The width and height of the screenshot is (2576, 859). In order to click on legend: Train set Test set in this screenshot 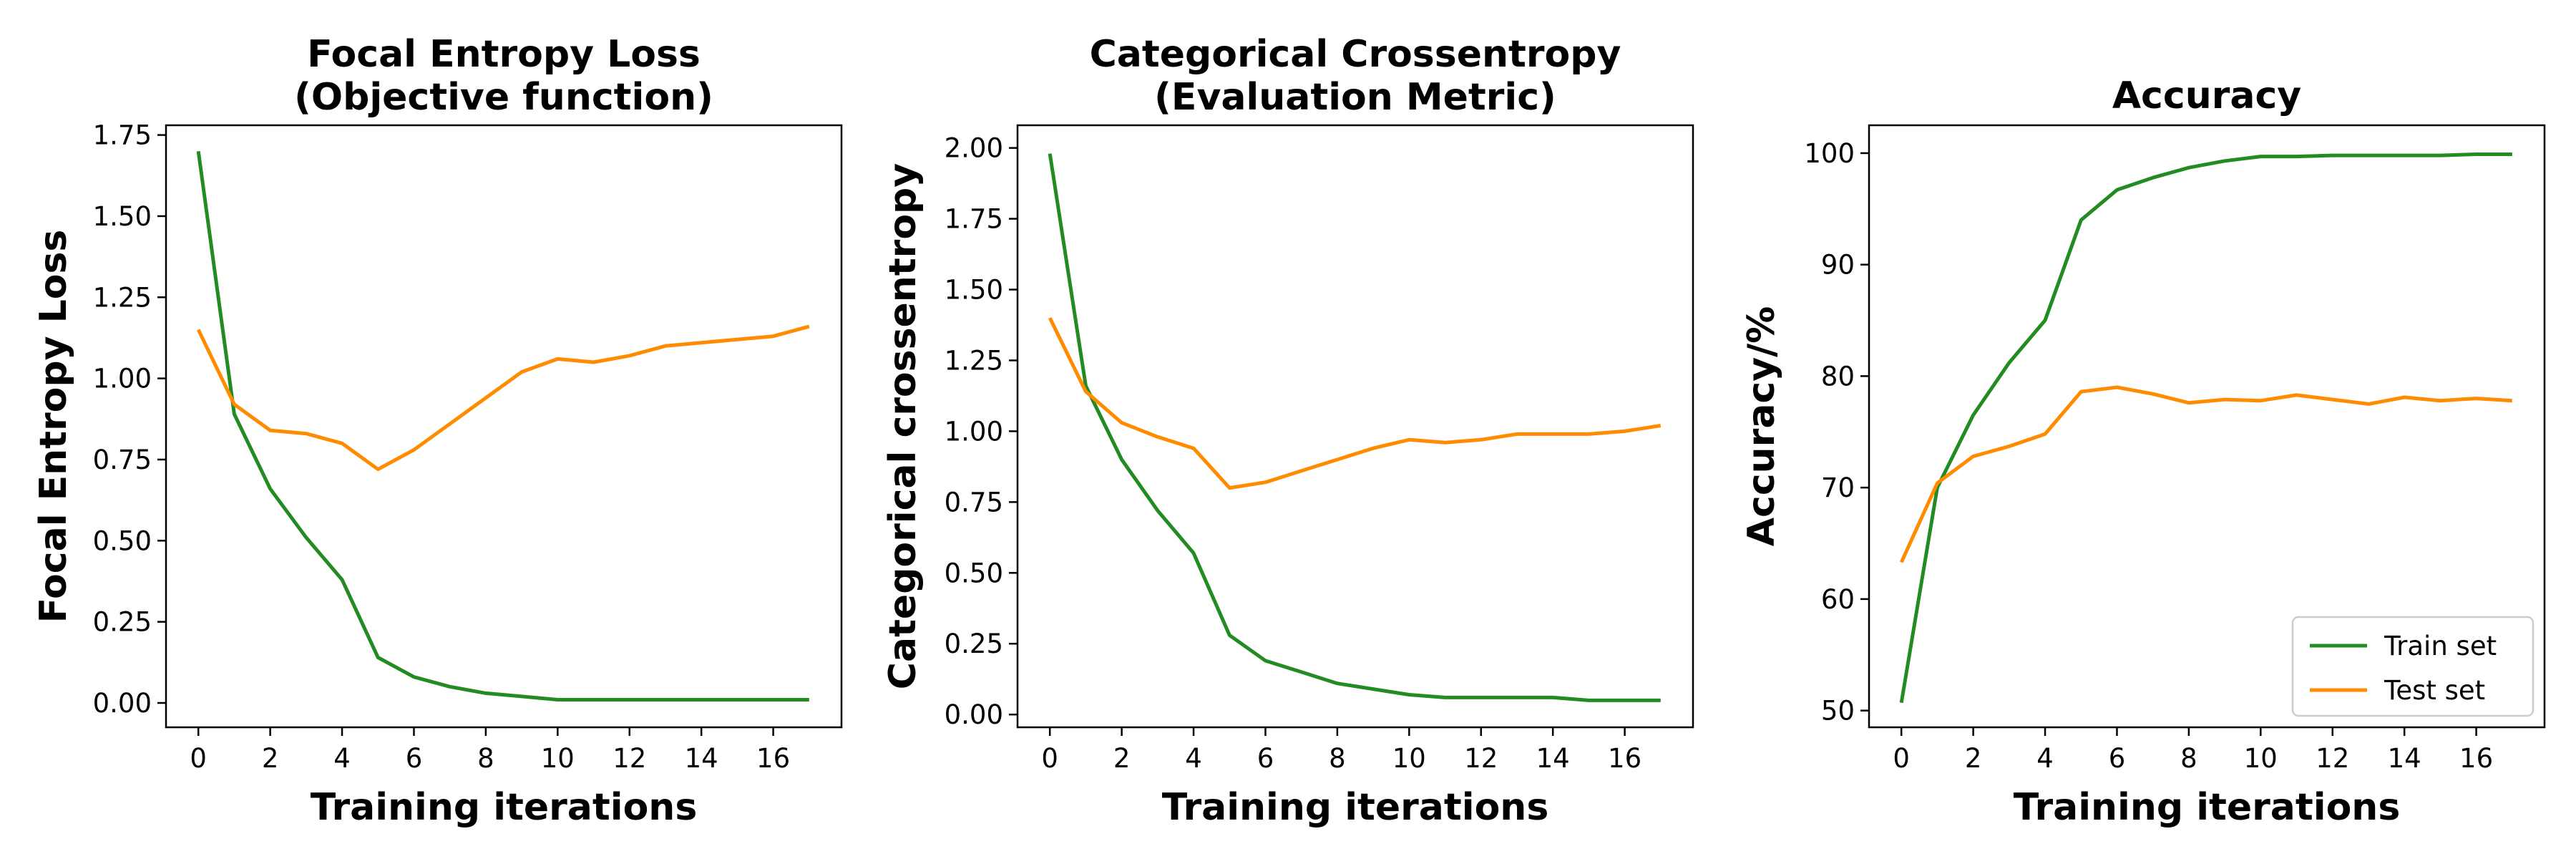, I will do `click(2412, 666)`.